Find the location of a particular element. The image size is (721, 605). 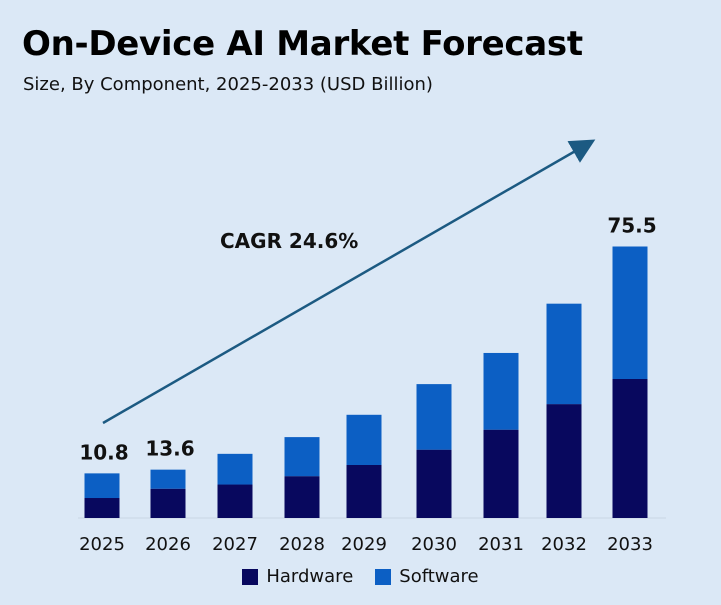

x-tick-label-2032: 2032 is located at coordinates (564, 544).